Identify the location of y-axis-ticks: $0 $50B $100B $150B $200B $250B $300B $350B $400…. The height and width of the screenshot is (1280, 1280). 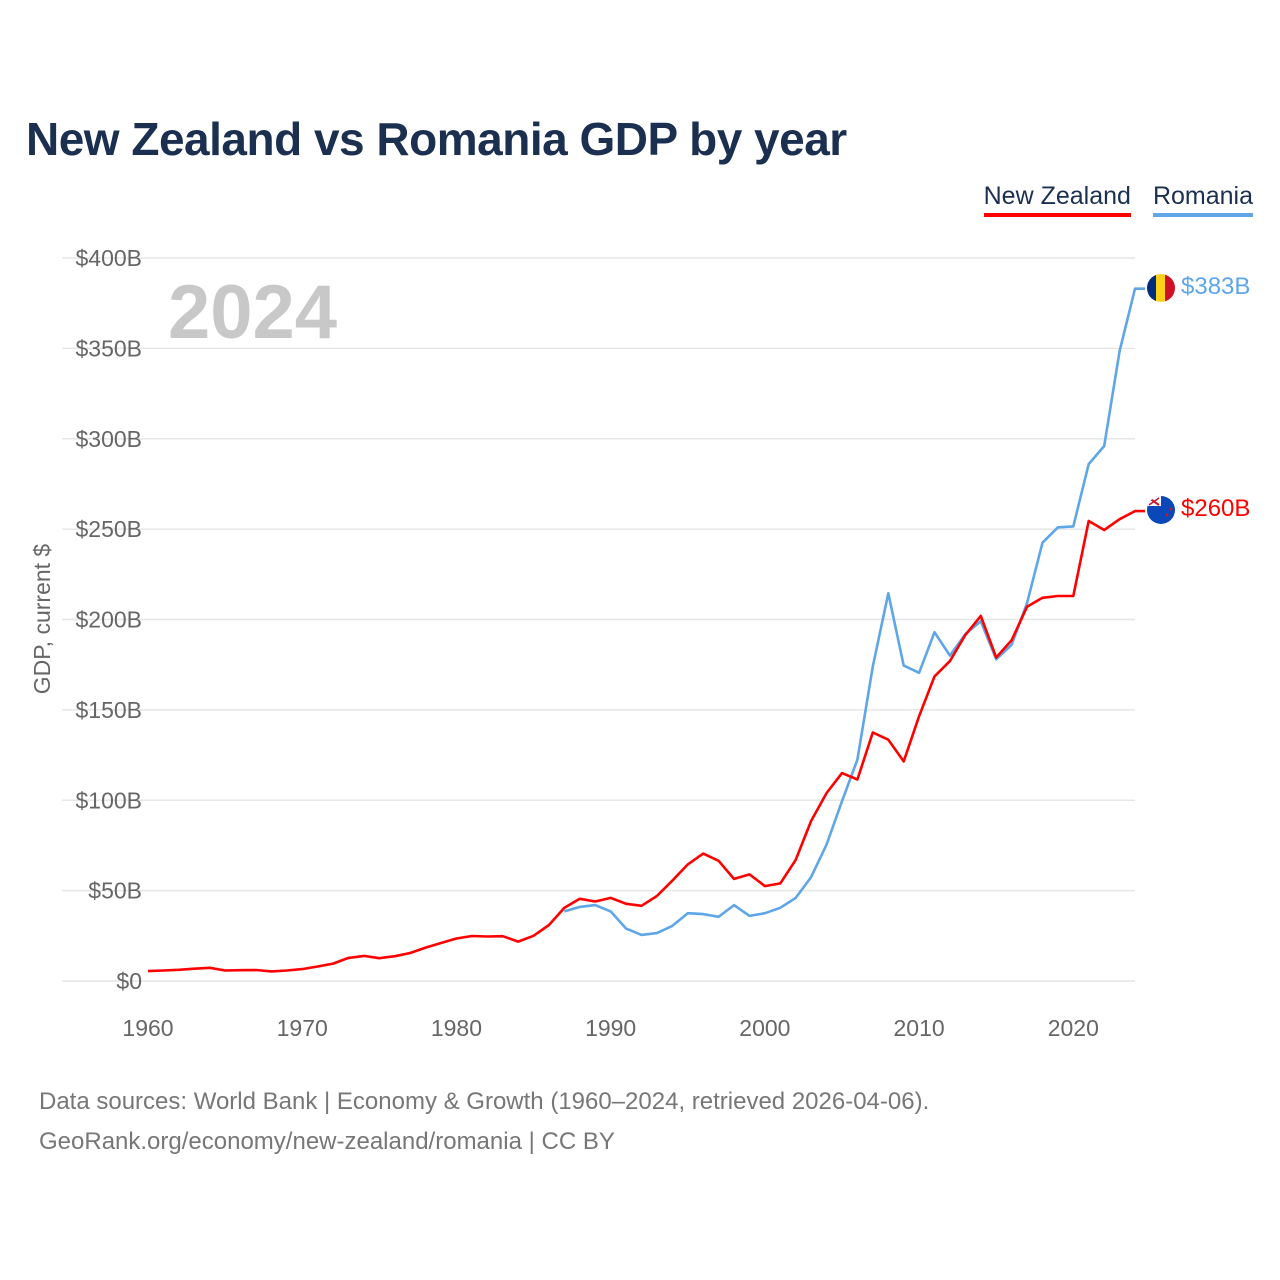
(108, 619).